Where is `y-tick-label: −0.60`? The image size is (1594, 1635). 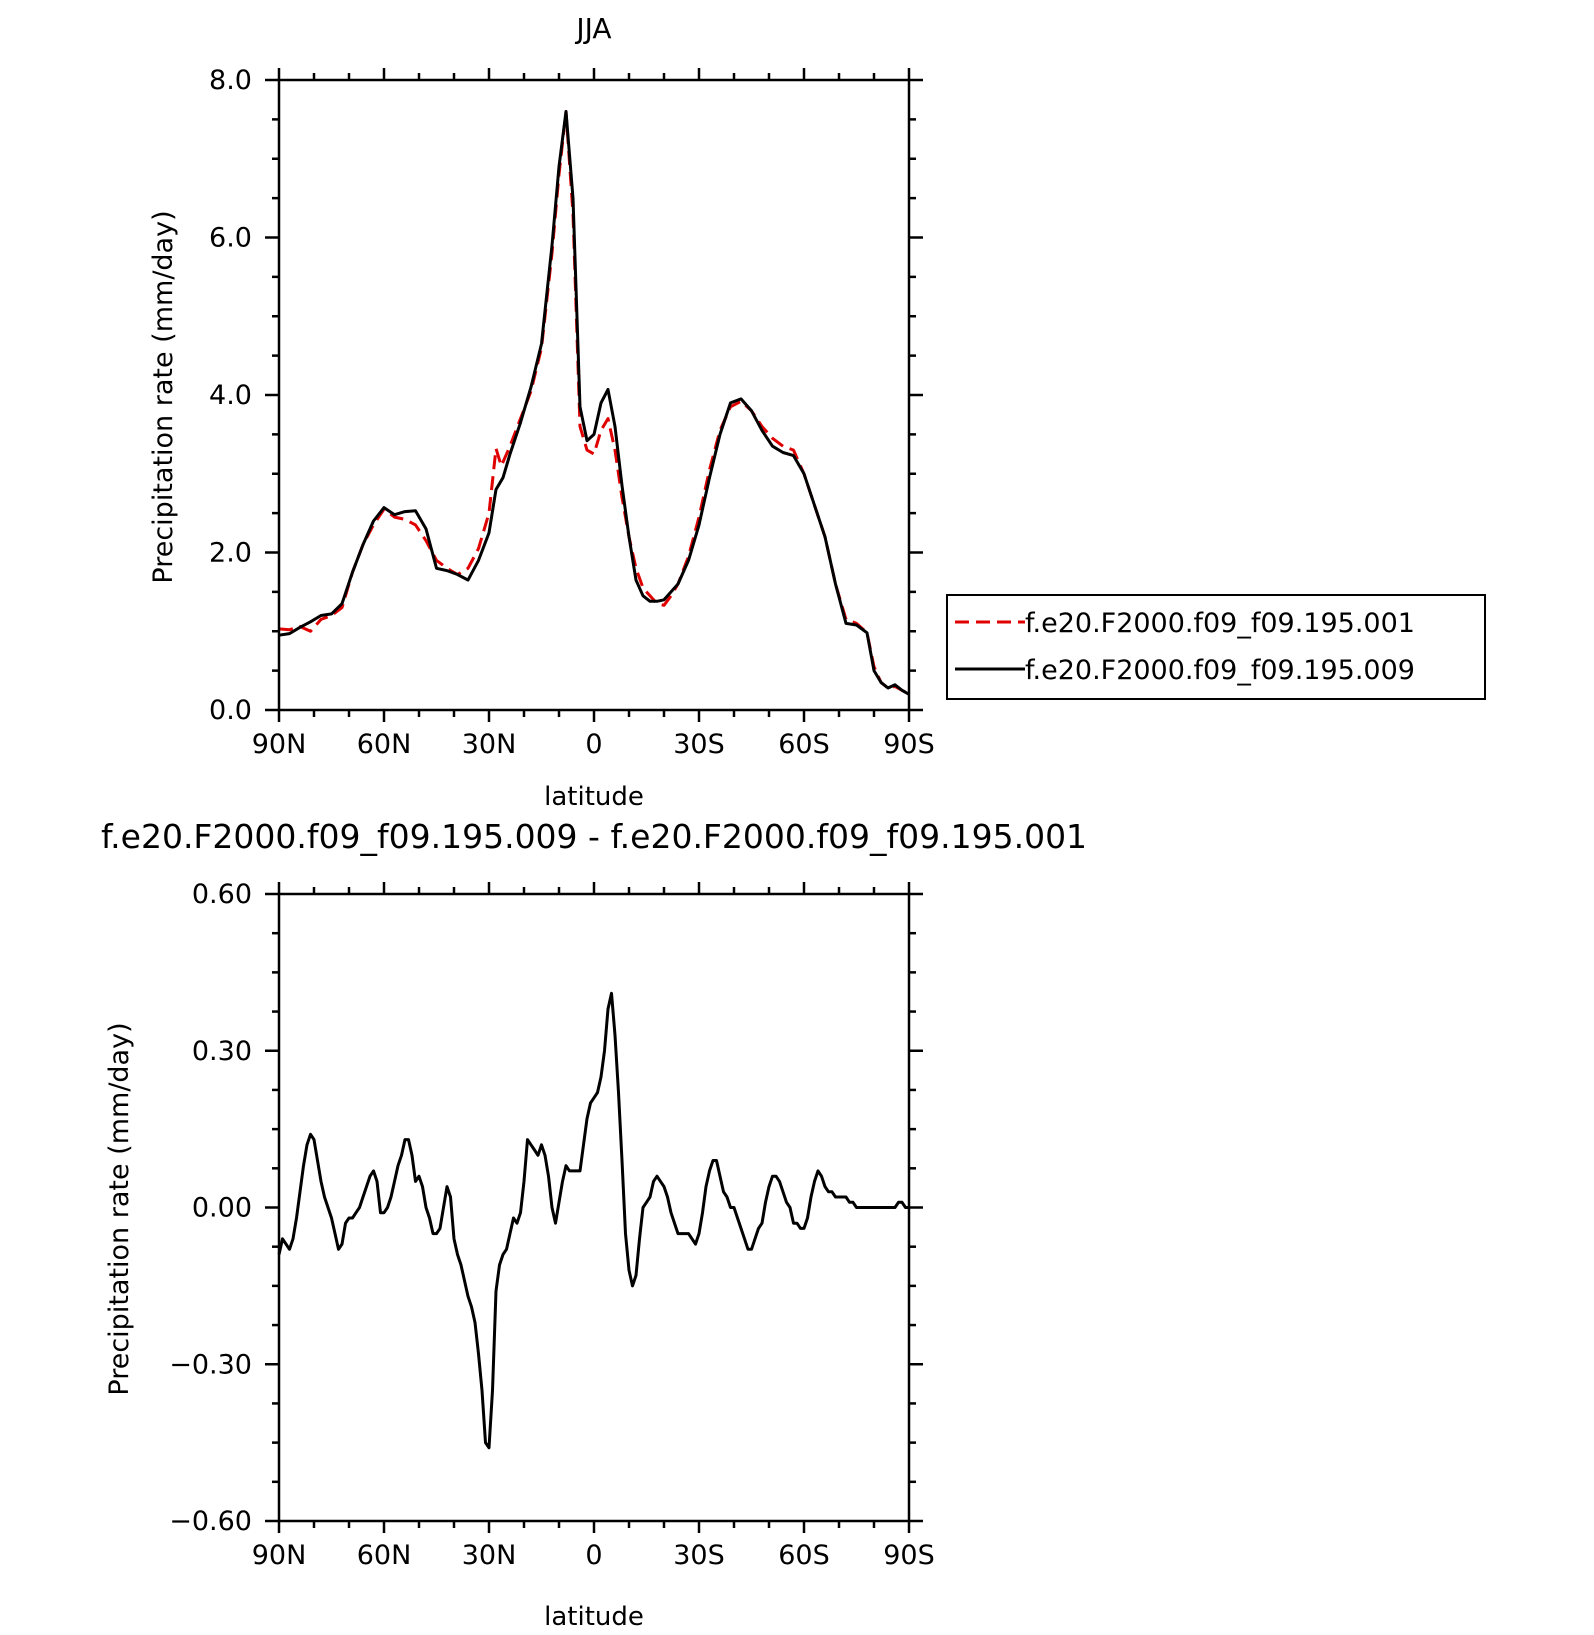
y-tick-label: −0.60 is located at coordinates (210, 1521).